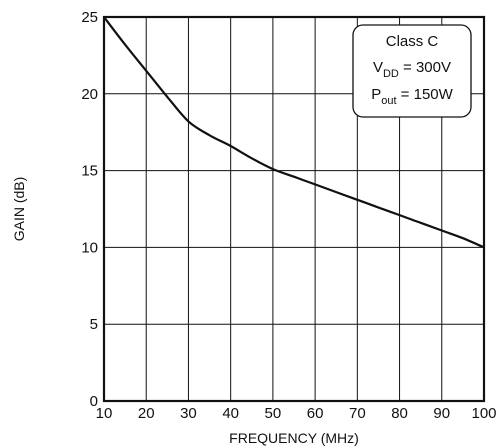 The height and width of the screenshot is (448, 498). Describe the element at coordinates (89, 171) in the screenshot. I see `y-tick-label: 15` at that location.